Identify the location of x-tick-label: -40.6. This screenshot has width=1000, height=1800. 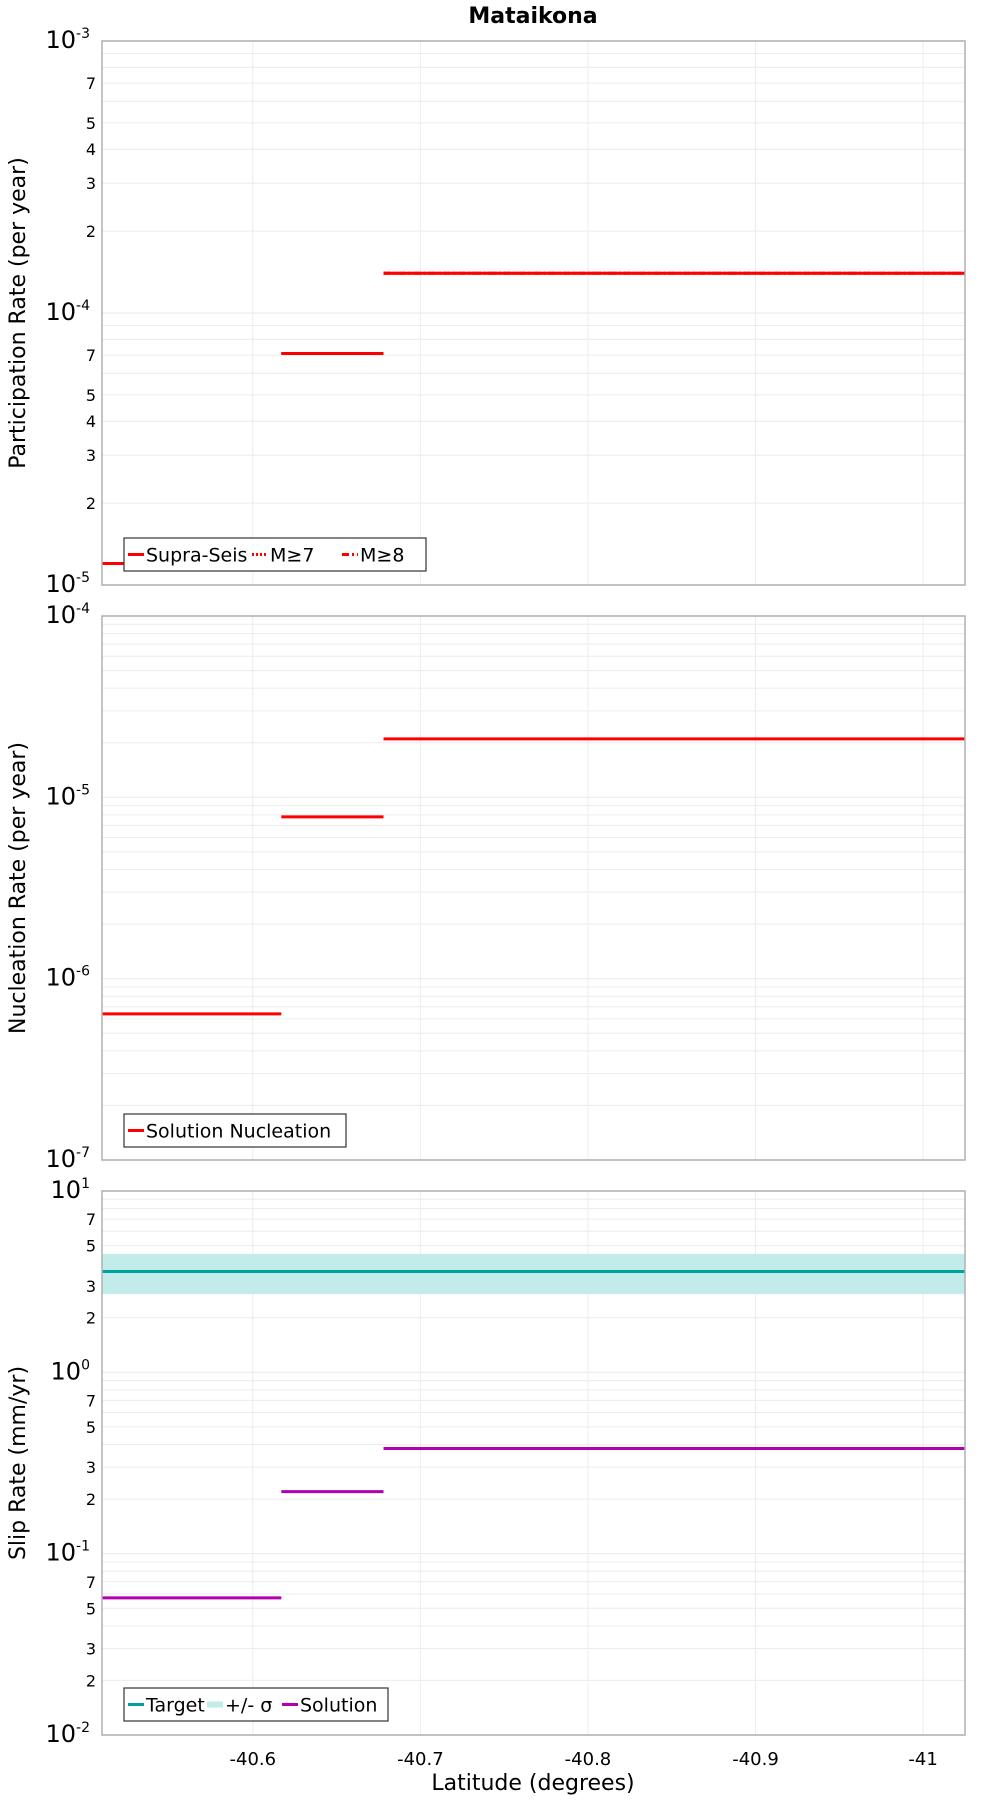
(253, 1759).